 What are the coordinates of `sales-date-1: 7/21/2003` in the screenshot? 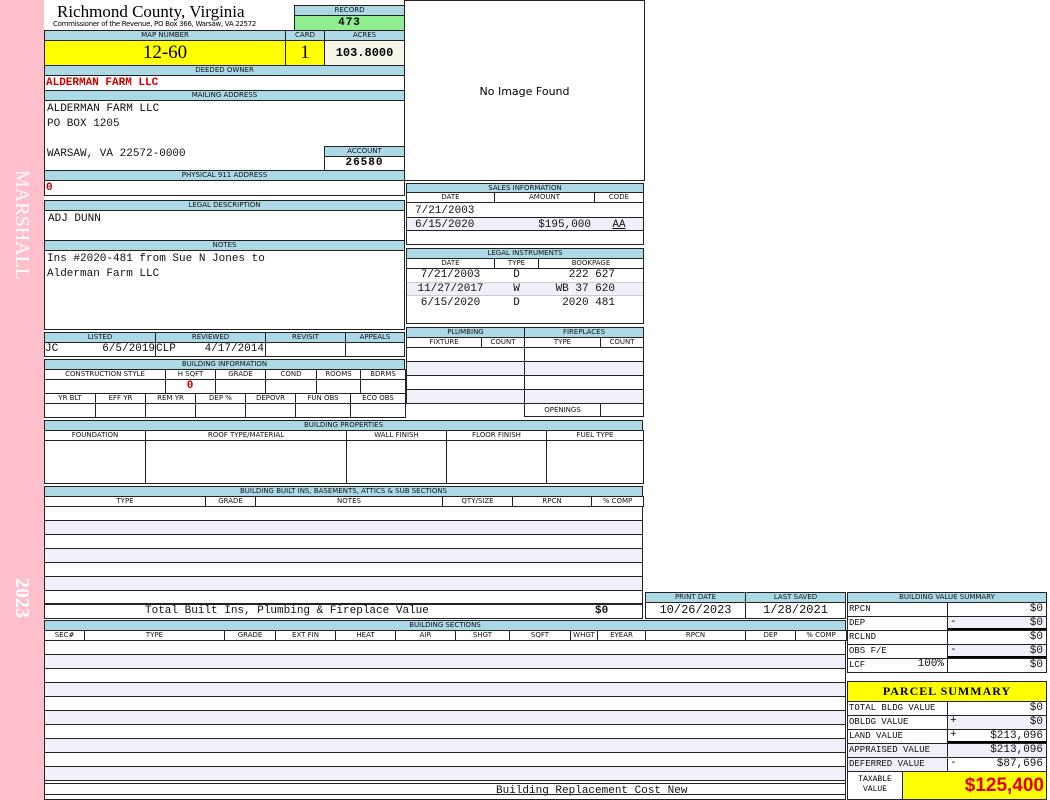 It's located at (445, 211).